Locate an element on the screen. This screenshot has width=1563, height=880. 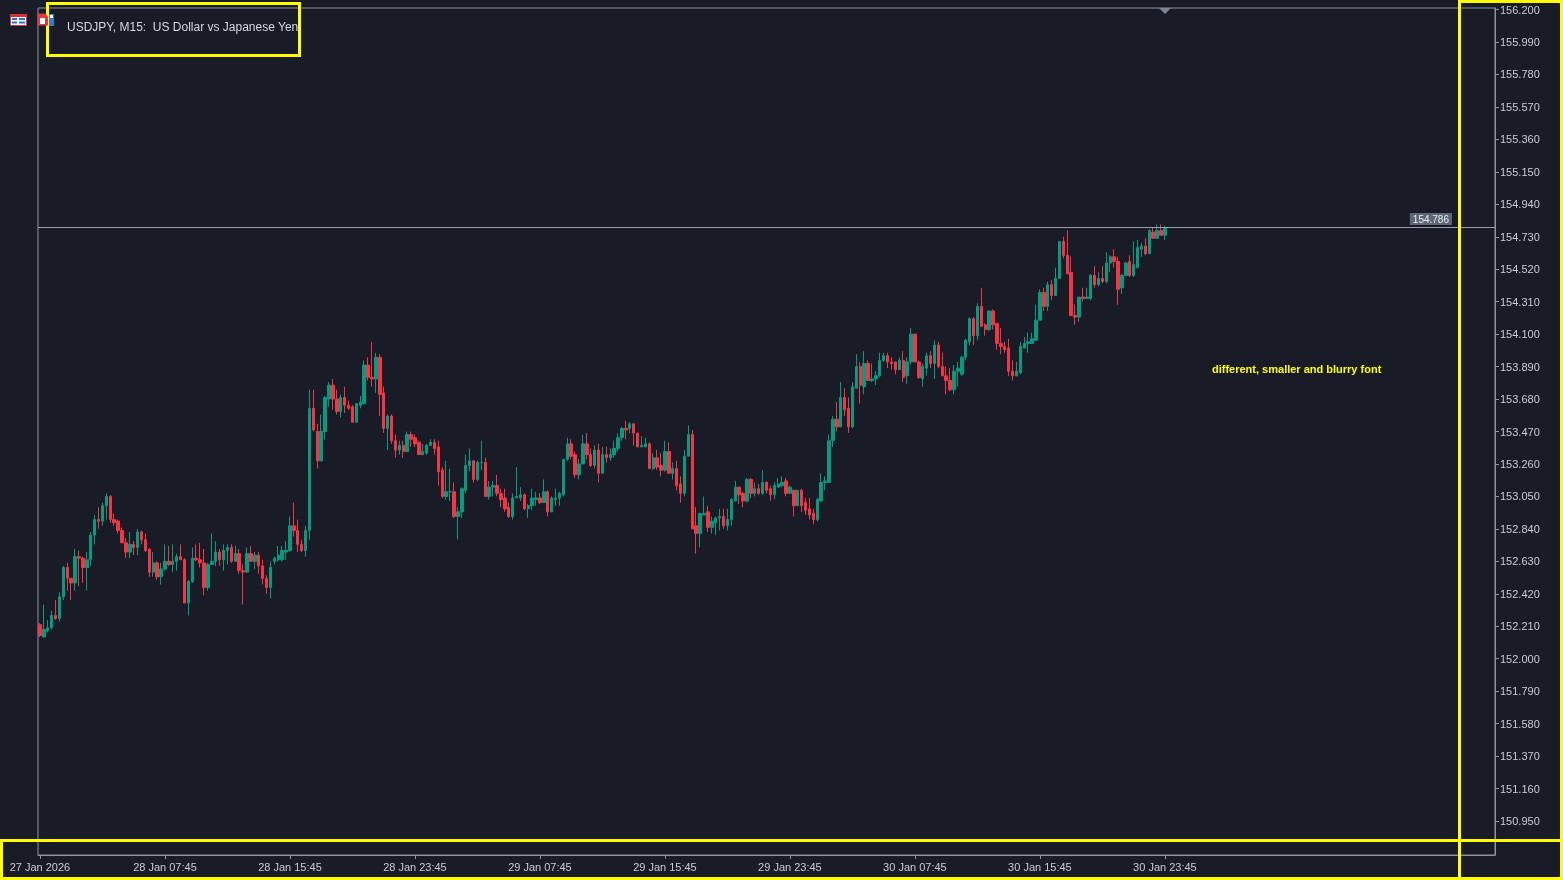
text: USDJPY, M15: US Dollar vs Japanese Yen is located at coordinates (183, 27).